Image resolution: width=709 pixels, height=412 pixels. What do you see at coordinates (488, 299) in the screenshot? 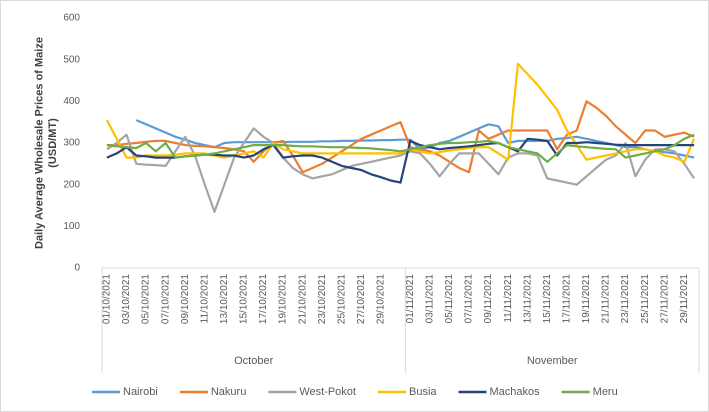
I see `x-tick-label: 09/11/2021` at bounding box center [488, 299].